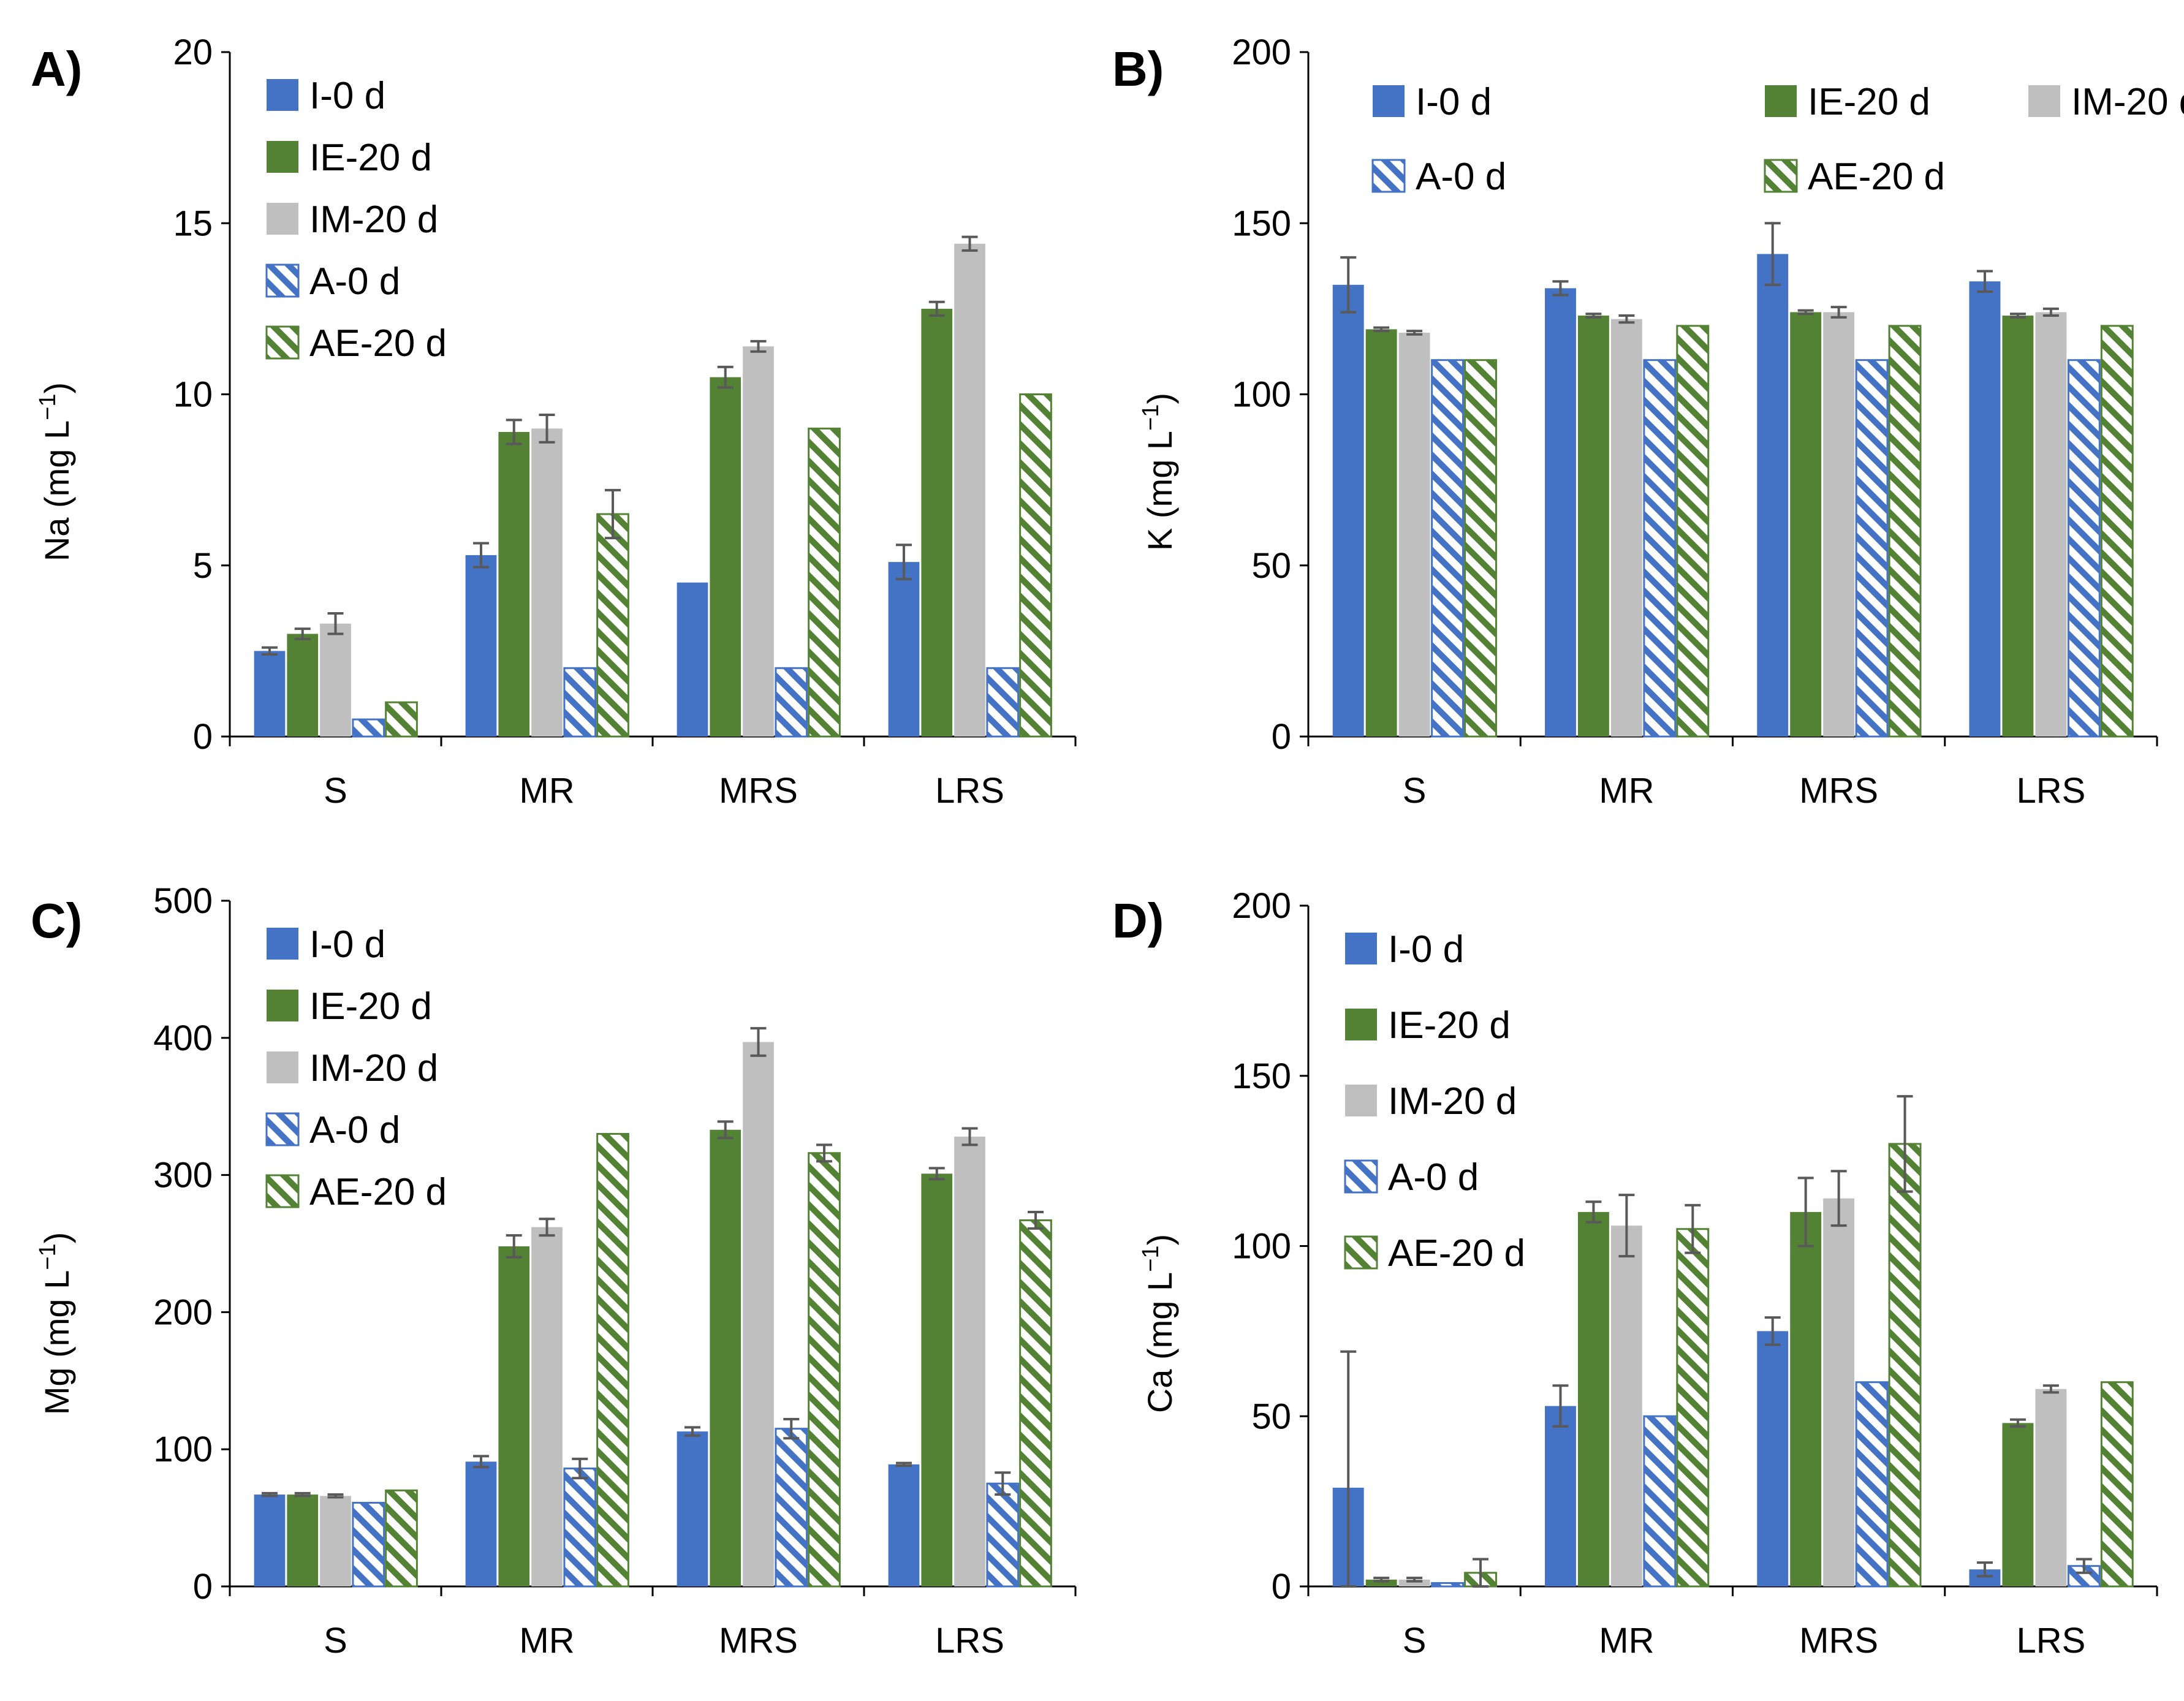 The image size is (2184, 1701). Describe the element at coordinates (1271, 1416) in the screenshot. I see `panel-d-y-tick-label: 50` at that location.